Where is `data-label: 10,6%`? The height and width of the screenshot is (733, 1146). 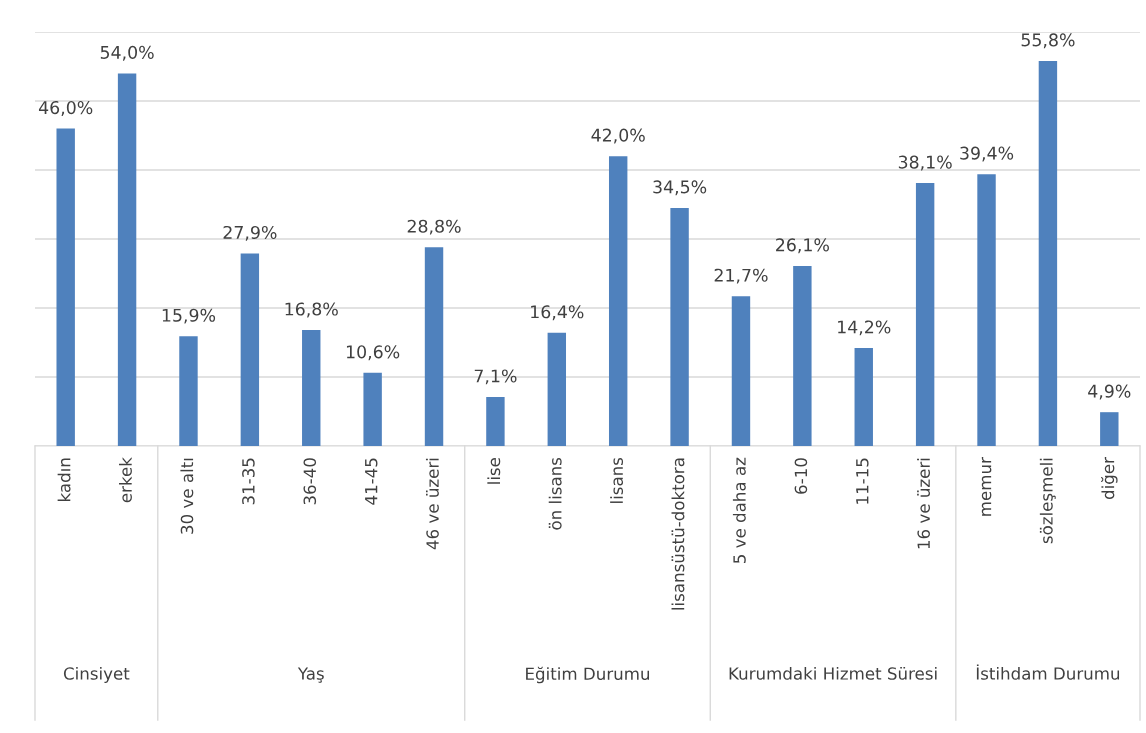
data-label: 10,6% is located at coordinates (373, 353).